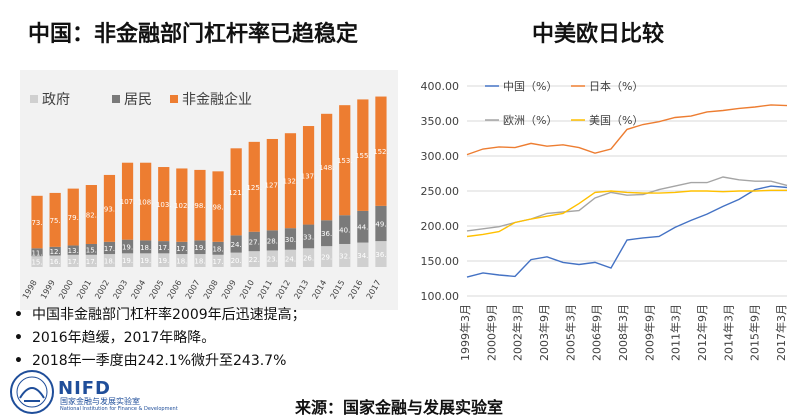  I want to click on y-tick-label: 200.00, so click(440, 226).